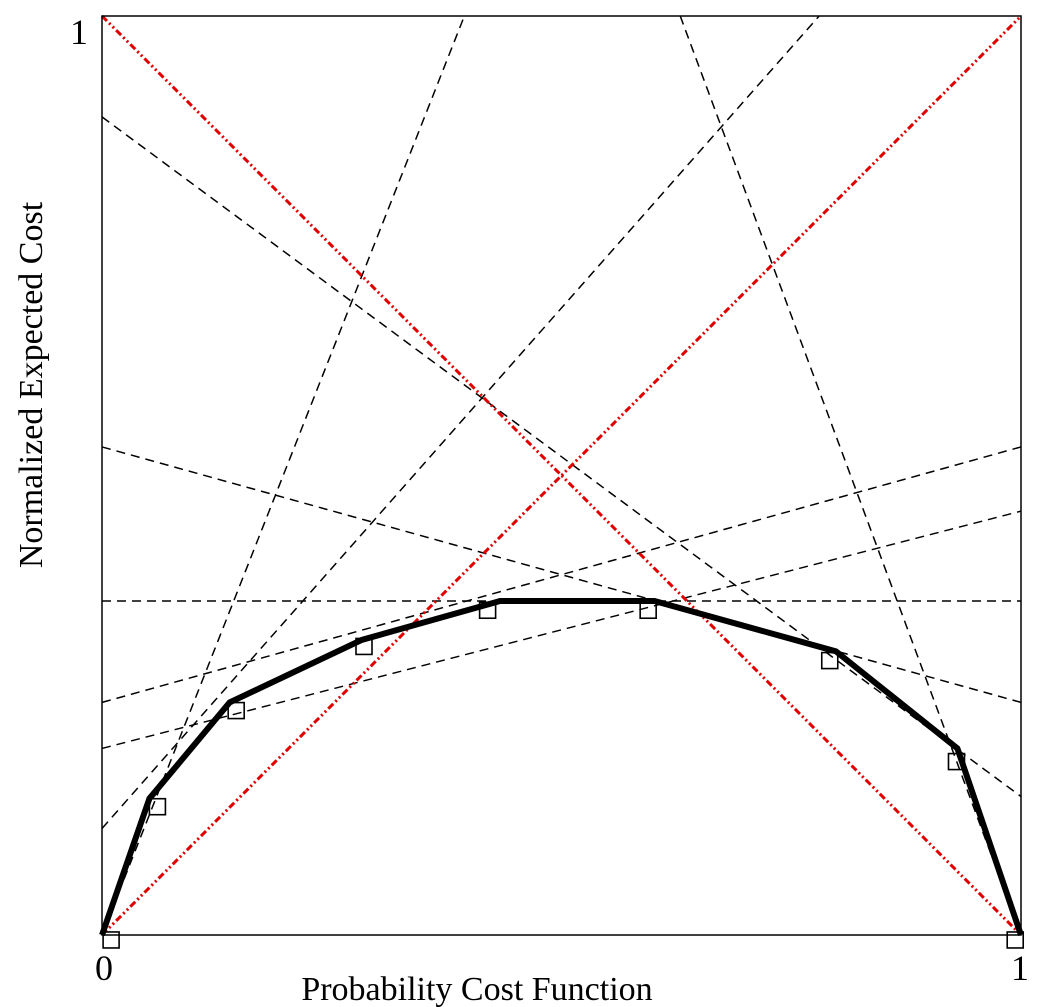 Image resolution: width=1037 pixels, height=1007 pixels. I want to click on x-tick-label-0: 0, so click(104, 968).